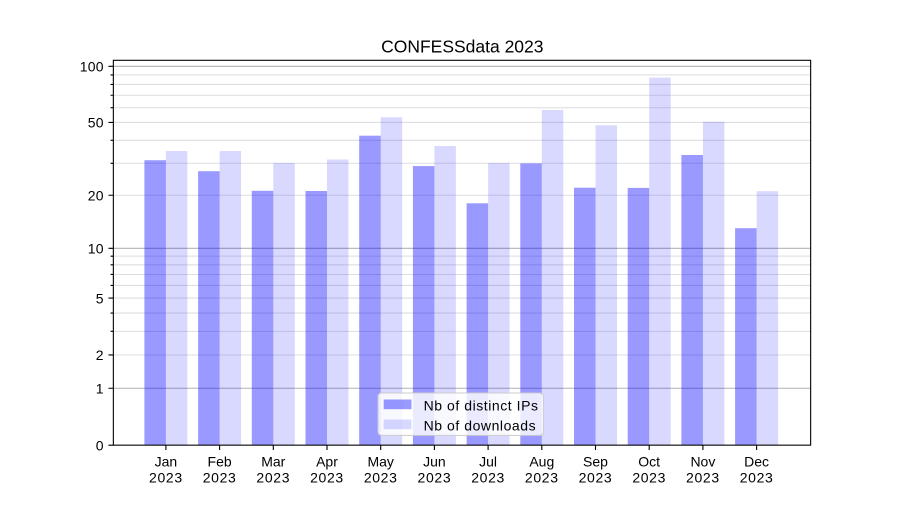 This screenshot has height=505, width=900. I want to click on svg-text: Apr, so click(327, 462).